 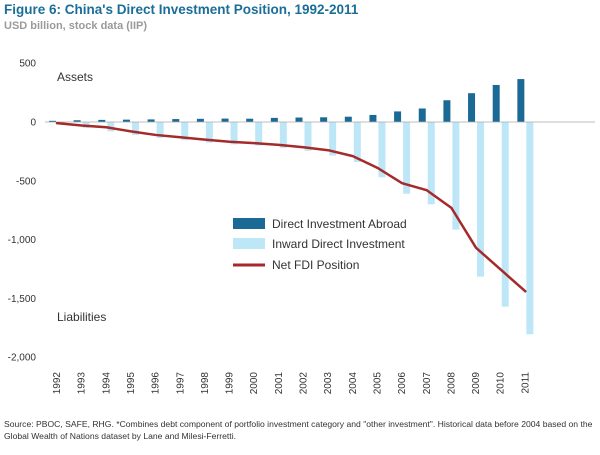 What do you see at coordinates (230, 383) in the screenshot?
I see `x-tick-label: 1999` at bounding box center [230, 383].